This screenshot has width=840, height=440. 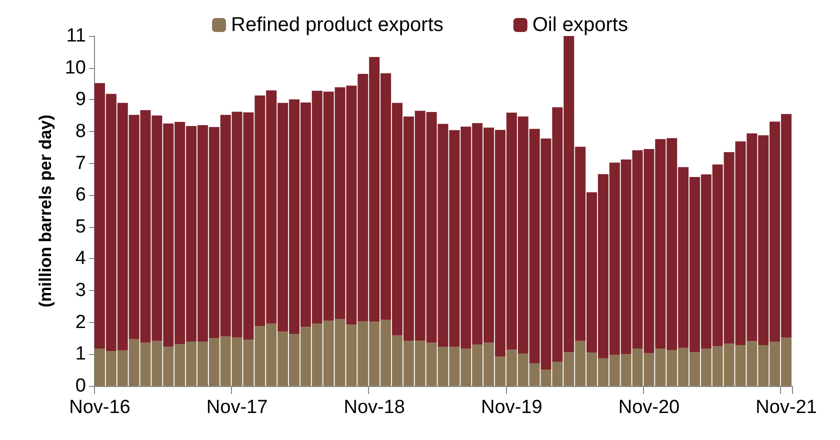 What do you see at coordinates (337, 25) in the screenshot?
I see `legend-label: Refined product exports` at bounding box center [337, 25].